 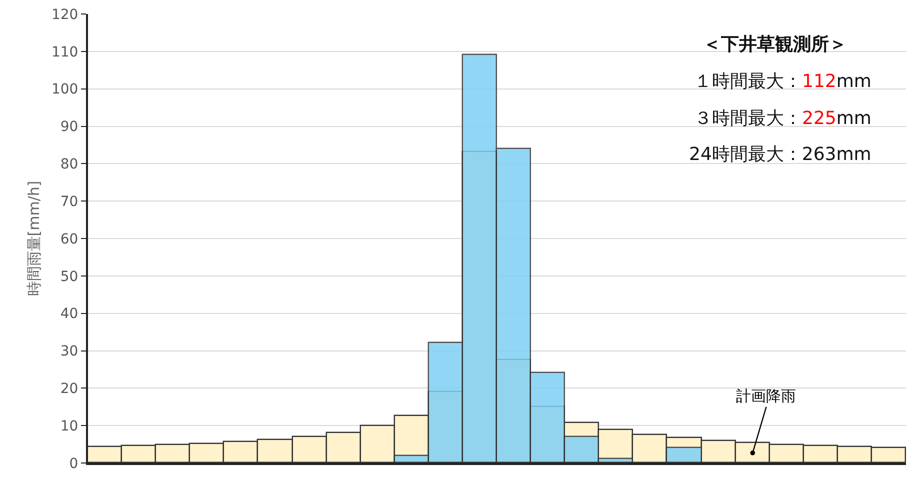 I want to click on y-tick-label: 90, so click(x=69, y=127).